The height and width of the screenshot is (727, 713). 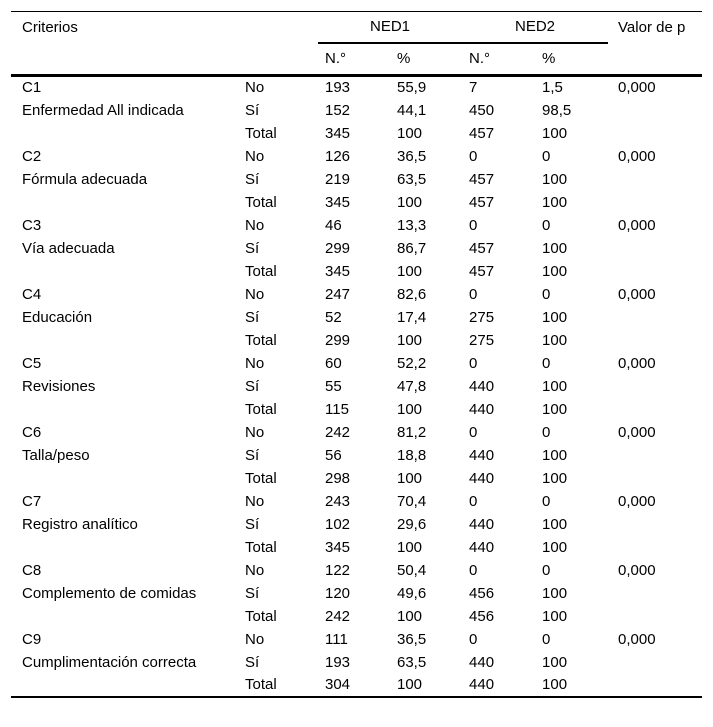 I want to click on ned1-n-value: 299, so click(x=338, y=248).